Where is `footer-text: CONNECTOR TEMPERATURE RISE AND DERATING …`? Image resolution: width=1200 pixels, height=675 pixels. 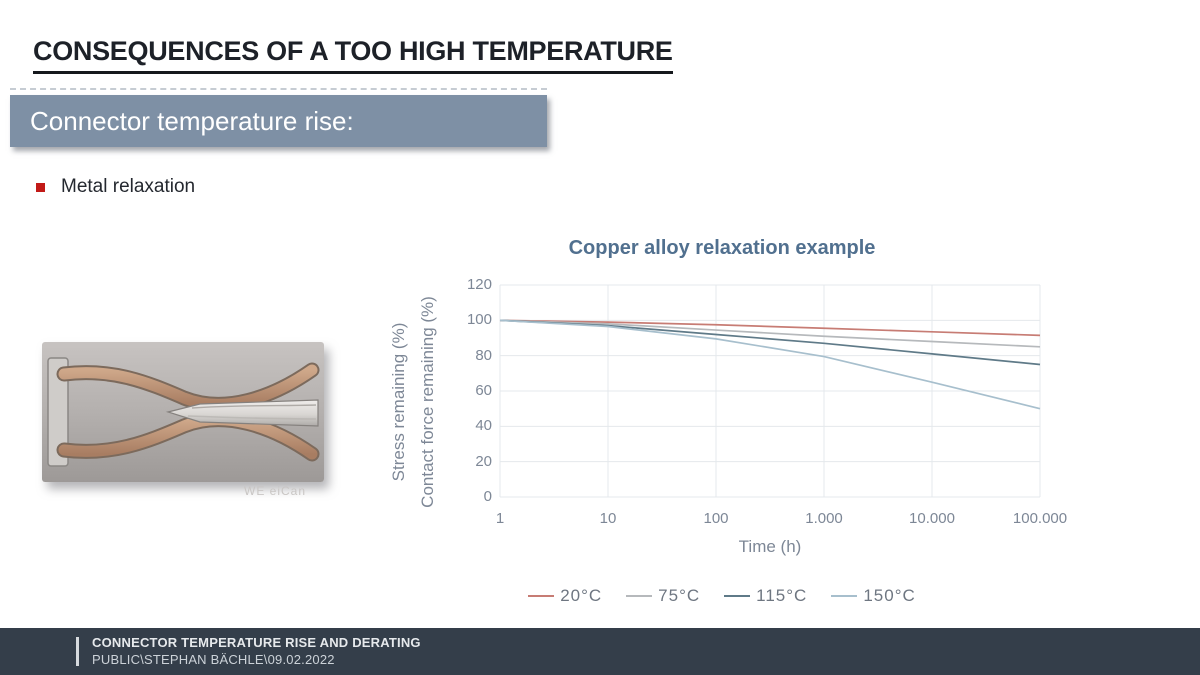 footer-text: CONNECTOR TEMPERATURE RISE AND DERATING … is located at coordinates (256, 651).